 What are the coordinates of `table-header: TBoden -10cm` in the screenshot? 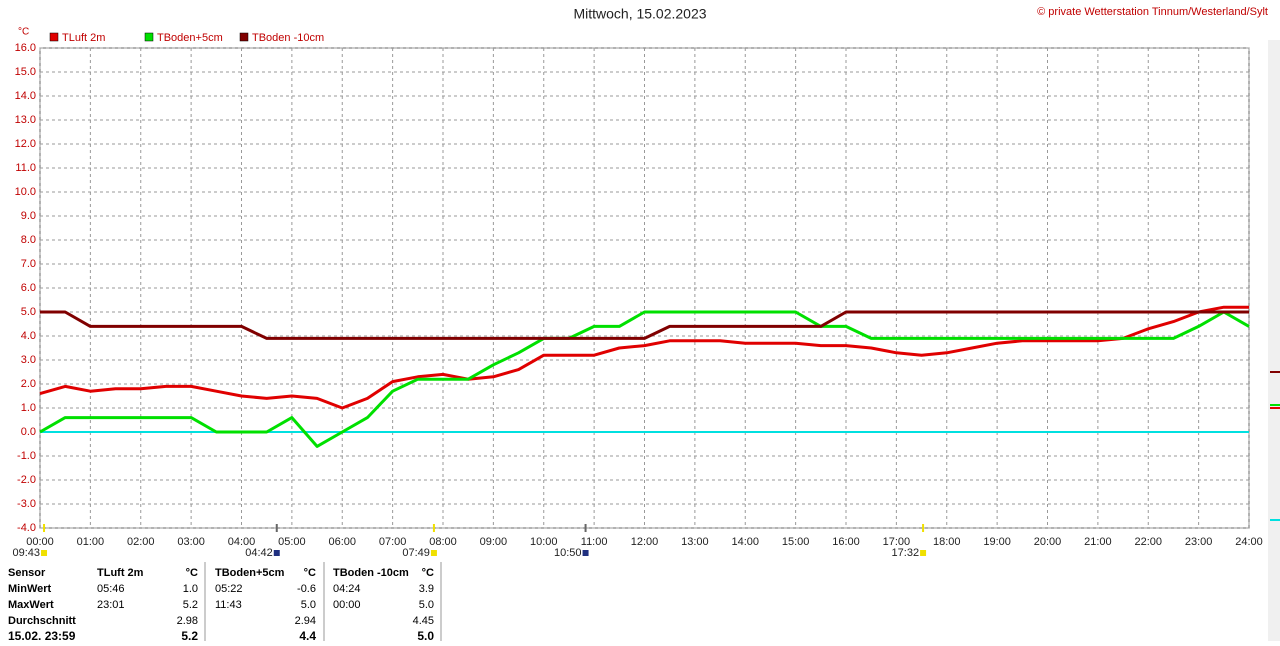 It's located at (371, 573).